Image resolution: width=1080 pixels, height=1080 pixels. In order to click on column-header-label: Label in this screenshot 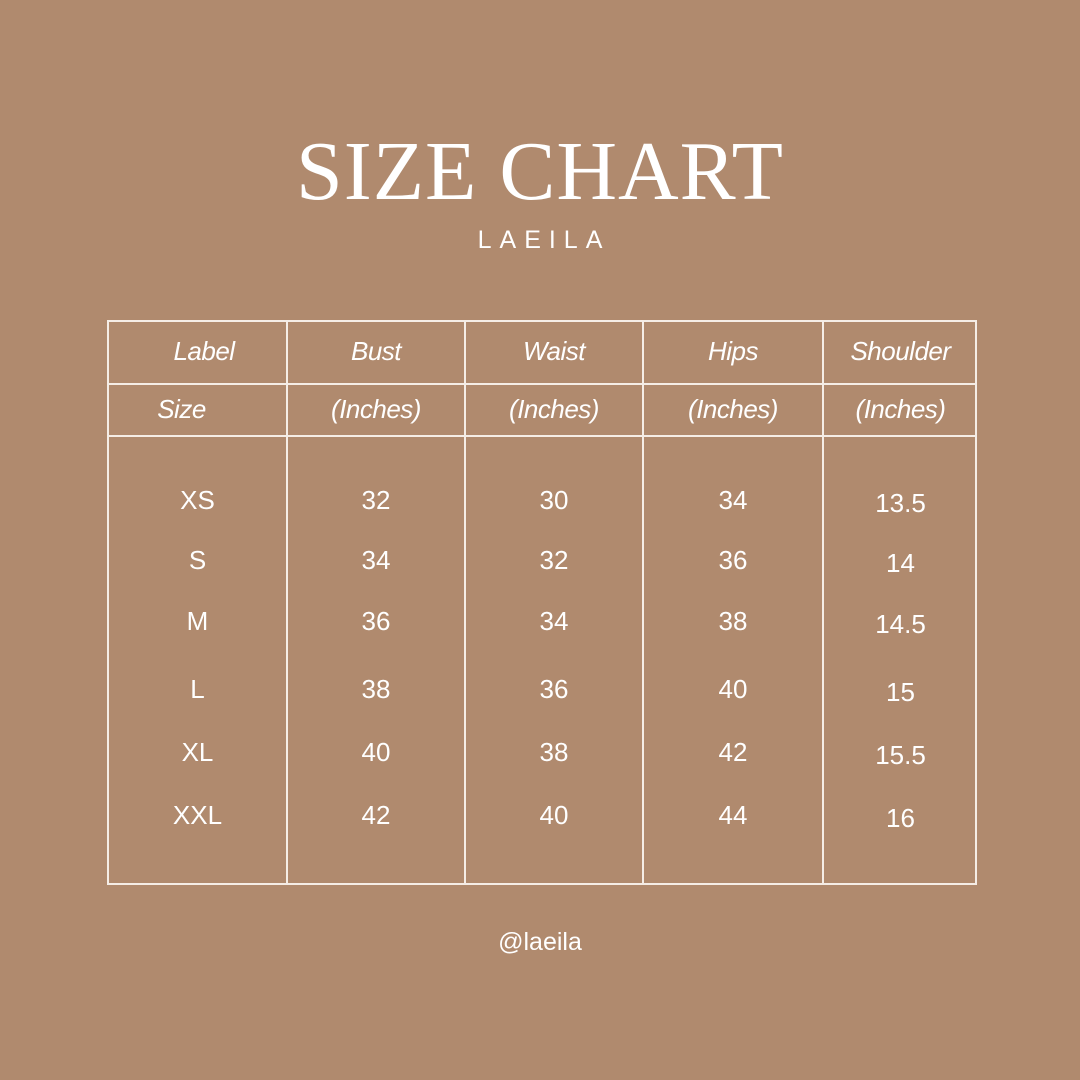, I will do `click(204, 351)`.